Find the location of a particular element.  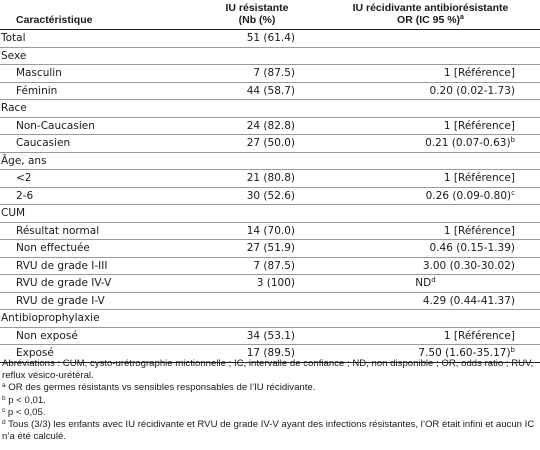

row-odds-ratio: NDd is located at coordinates (430, 283).